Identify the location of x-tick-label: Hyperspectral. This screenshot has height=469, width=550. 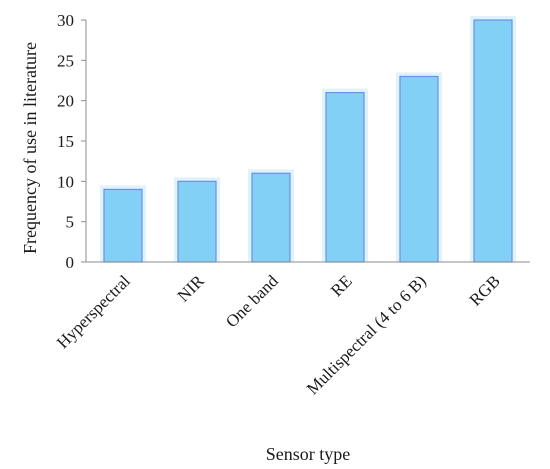
(93, 311).